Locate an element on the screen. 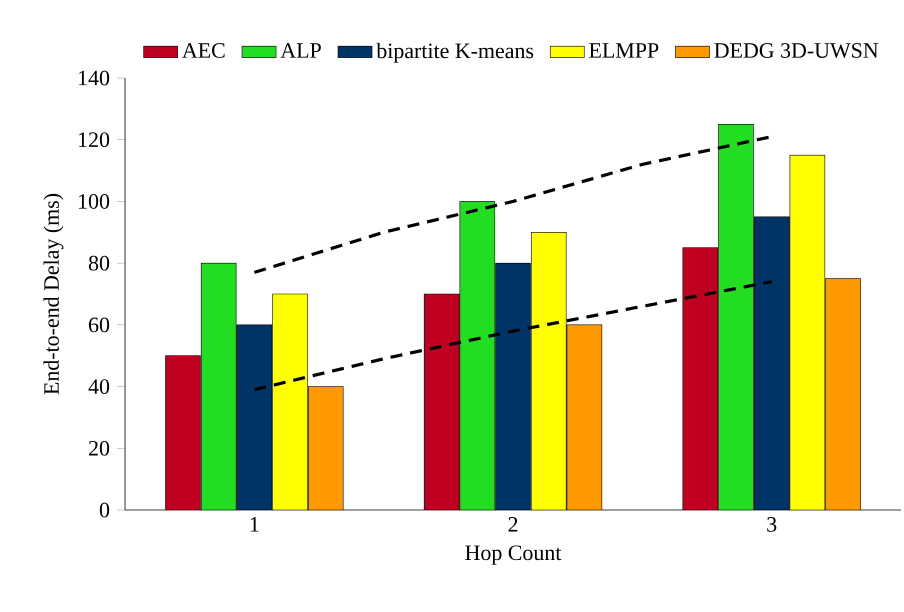 The height and width of the screenshot is (612, 904). y-tick-label: 0 is located at coordinates (105, 510).